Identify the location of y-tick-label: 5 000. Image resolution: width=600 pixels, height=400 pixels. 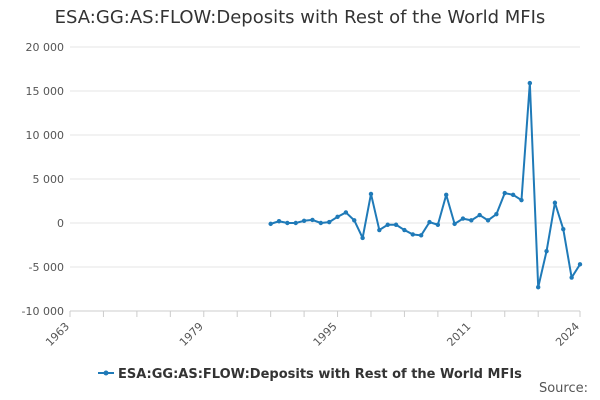
(49, 179).